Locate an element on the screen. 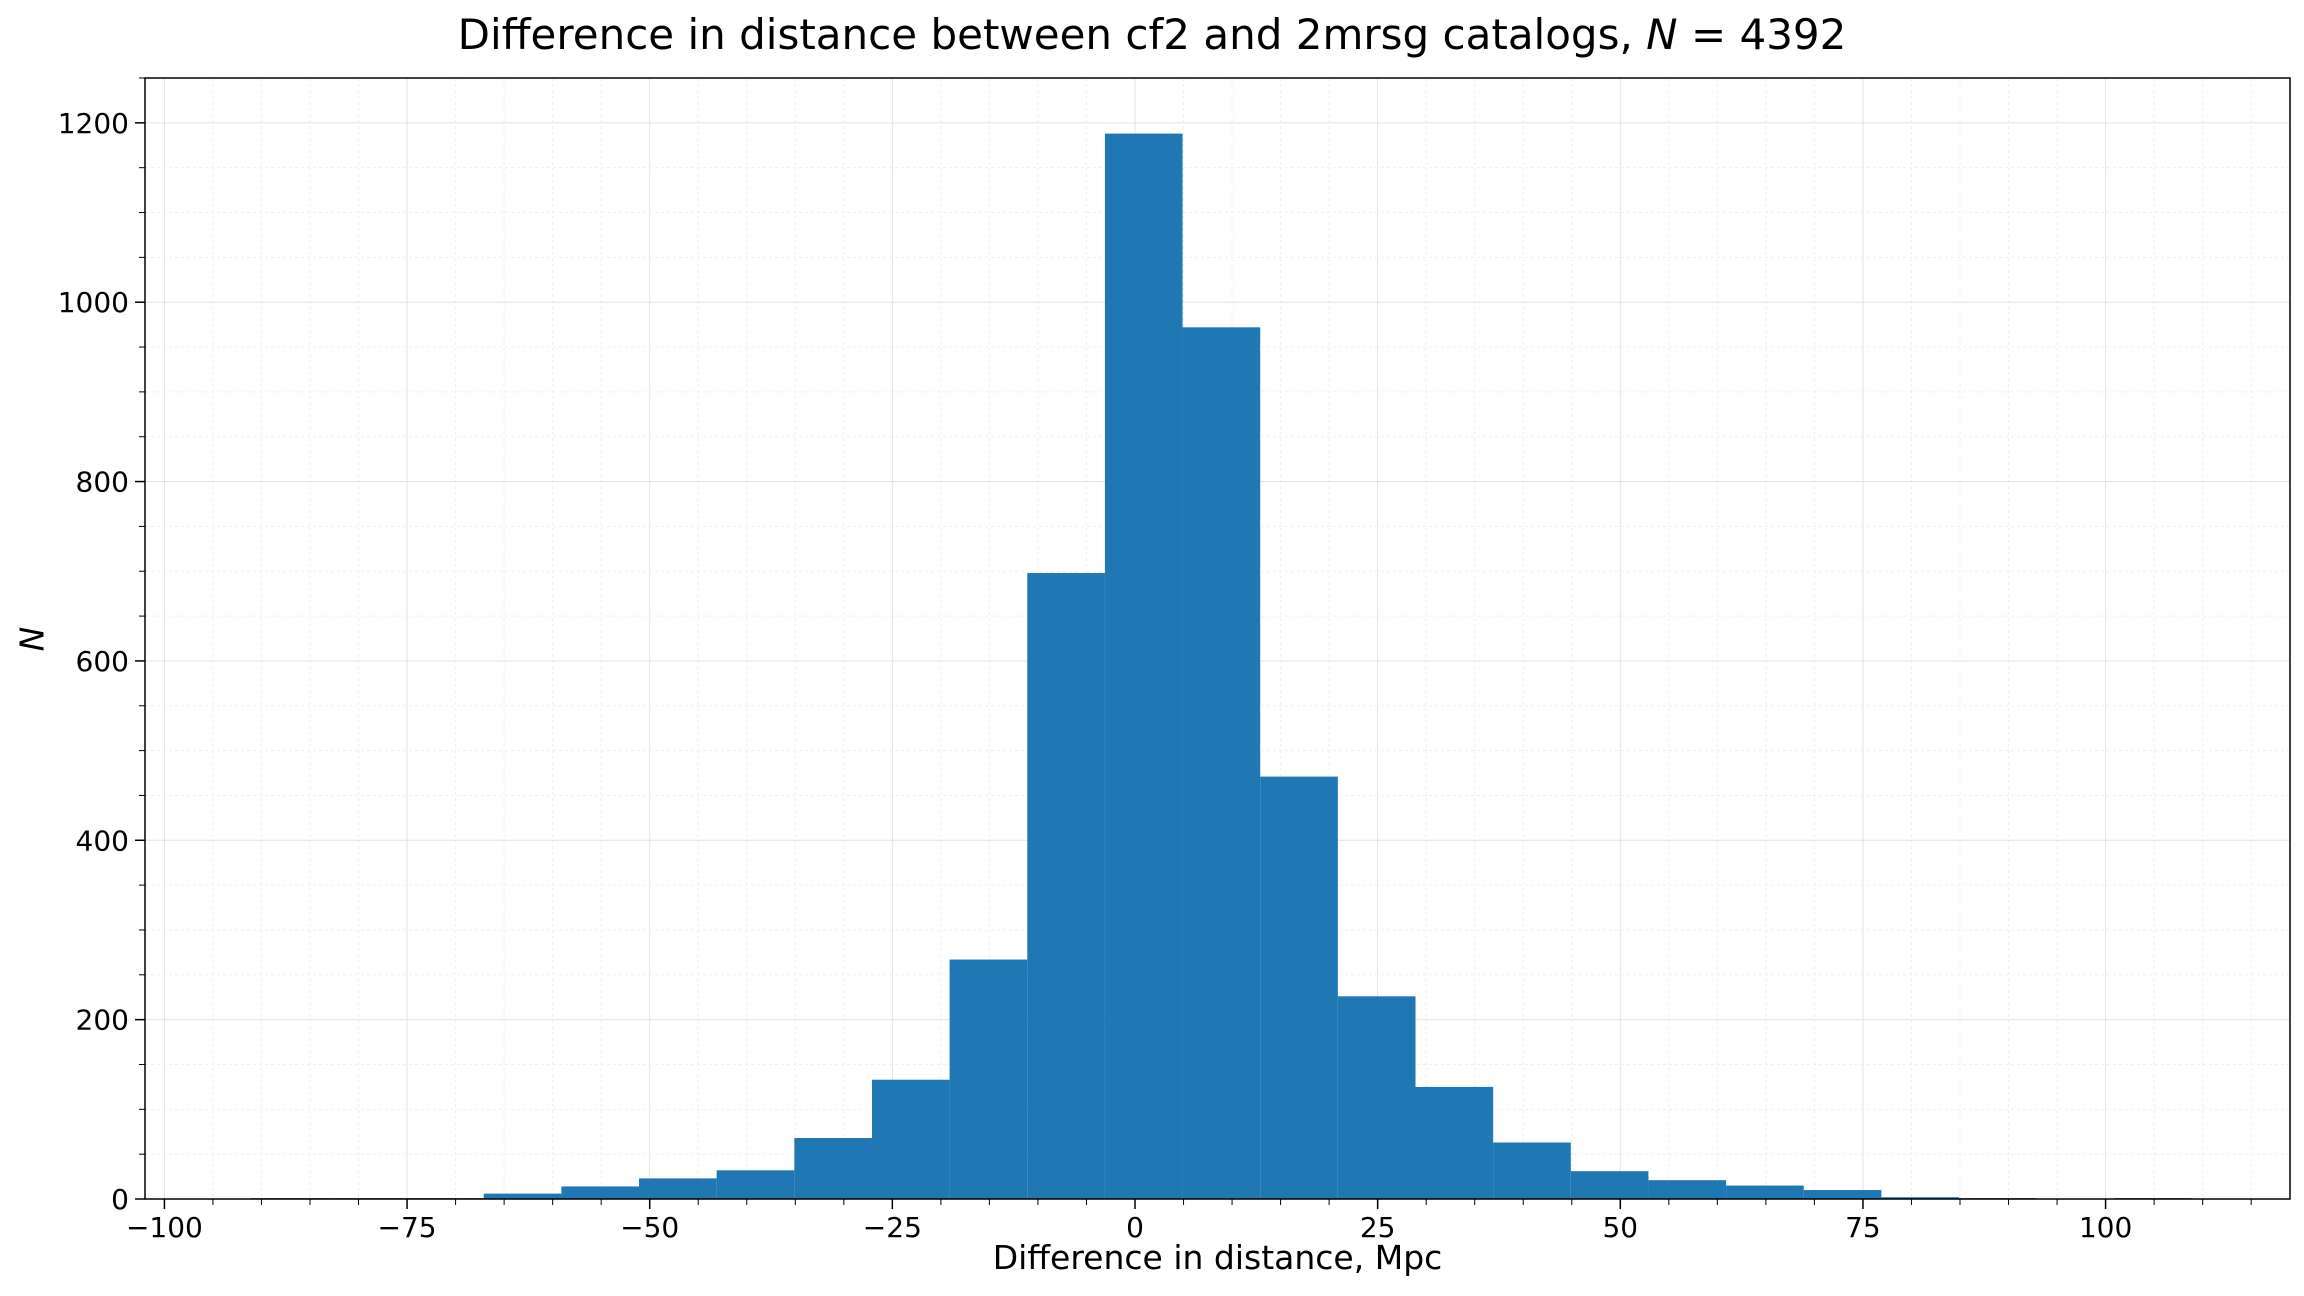 The height and width of the screenshot is (1296, 2304). y-tick-label: 0 is located at coordinates (120, 1199).